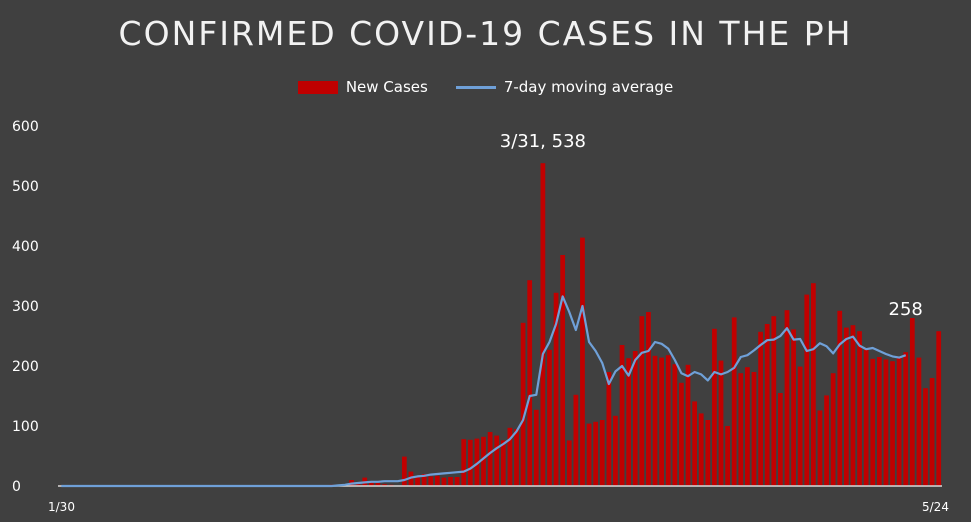 The width and height of the screenshot is (971, 522). Describe the element at coordinates (25, 427) in the screenshot. I see `y-tick-label: 100` at that location.